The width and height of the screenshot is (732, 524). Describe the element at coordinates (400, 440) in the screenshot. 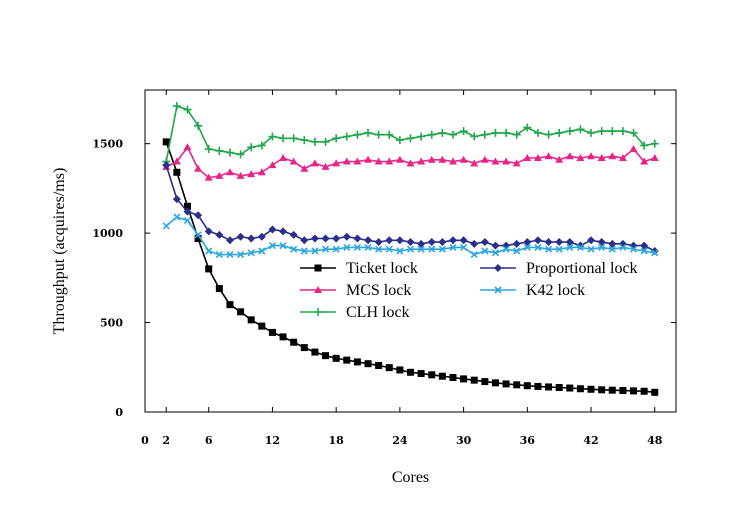

I see `x-tick-label: 24` at that location.